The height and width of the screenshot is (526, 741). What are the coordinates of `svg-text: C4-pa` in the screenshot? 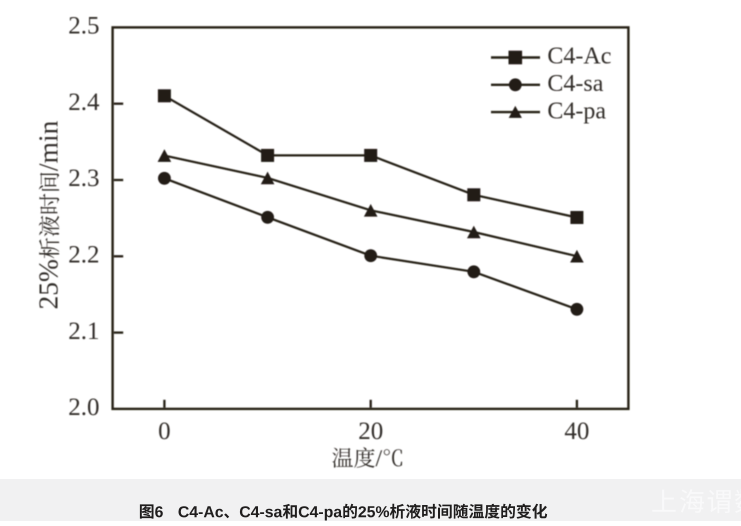 It's located at (576, 111).